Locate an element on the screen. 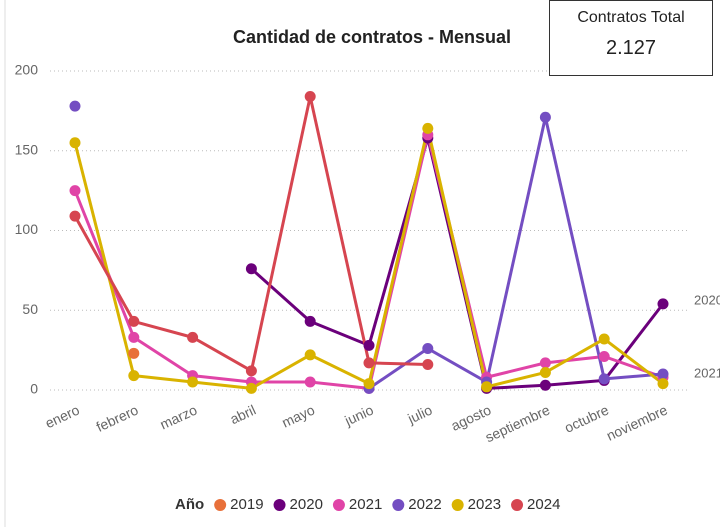 This screenshot has height=527, width=720. legend-label: 2024 is located at coordinates (543, 504).